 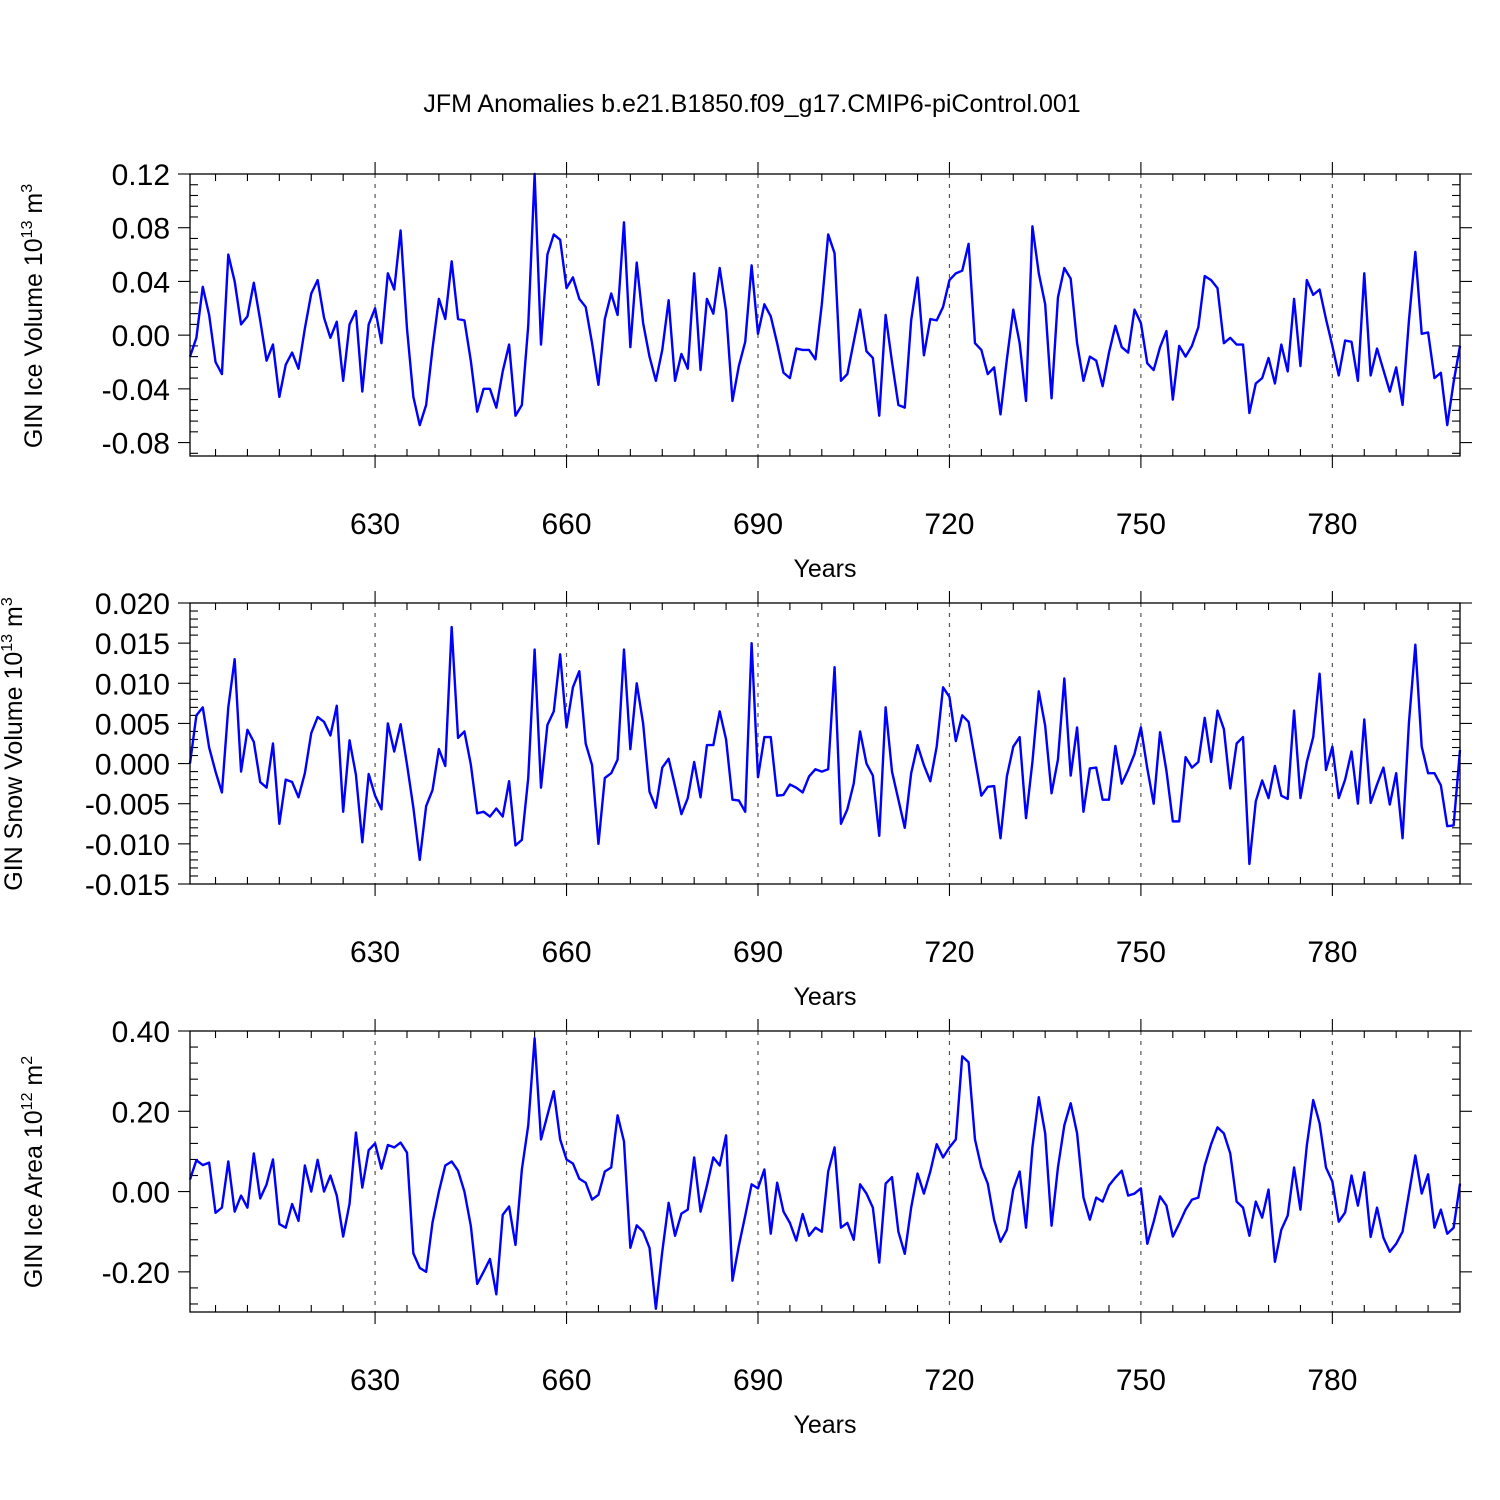 What do you see at coordinates (825, 299) in the screenshot?
I see `series-line-ice-volume` at bounding box center [825, 299].